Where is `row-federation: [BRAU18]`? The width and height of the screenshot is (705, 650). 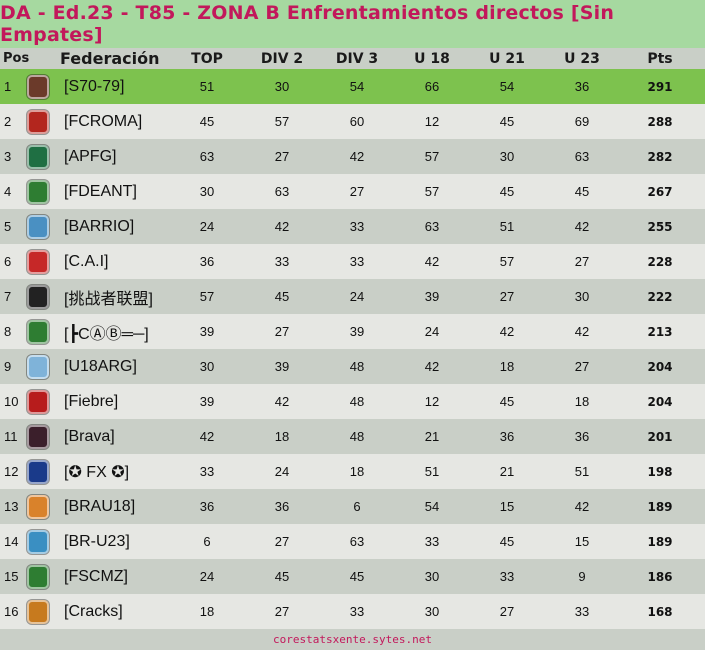
row-federation: [BRAU18] is located at coordinates (100, 506).